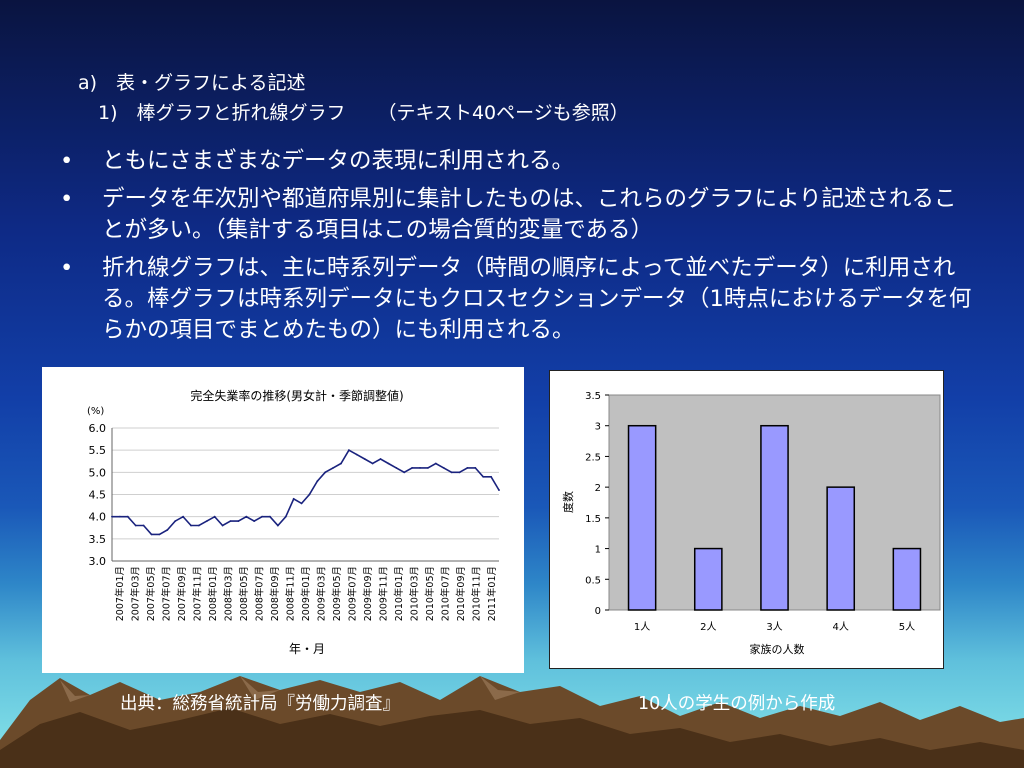  I want to click on x-tick-label: 2010年07月, so click(445, 593).